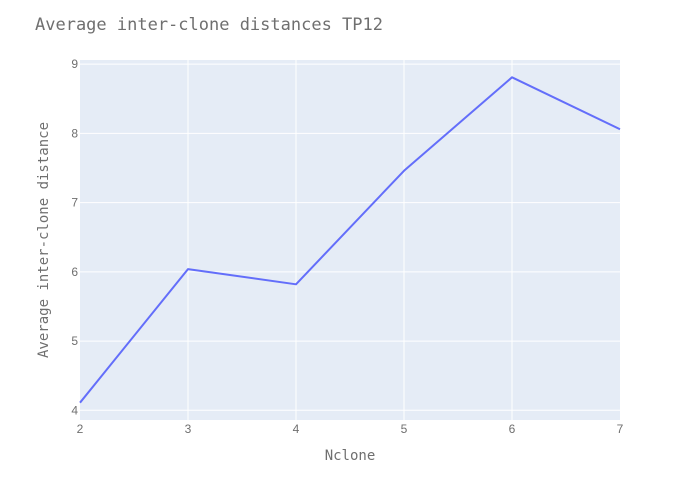 The height and width of the screenshot is (500, 700). I want to click on x-tick-label-6: 6, so click(512, 429).